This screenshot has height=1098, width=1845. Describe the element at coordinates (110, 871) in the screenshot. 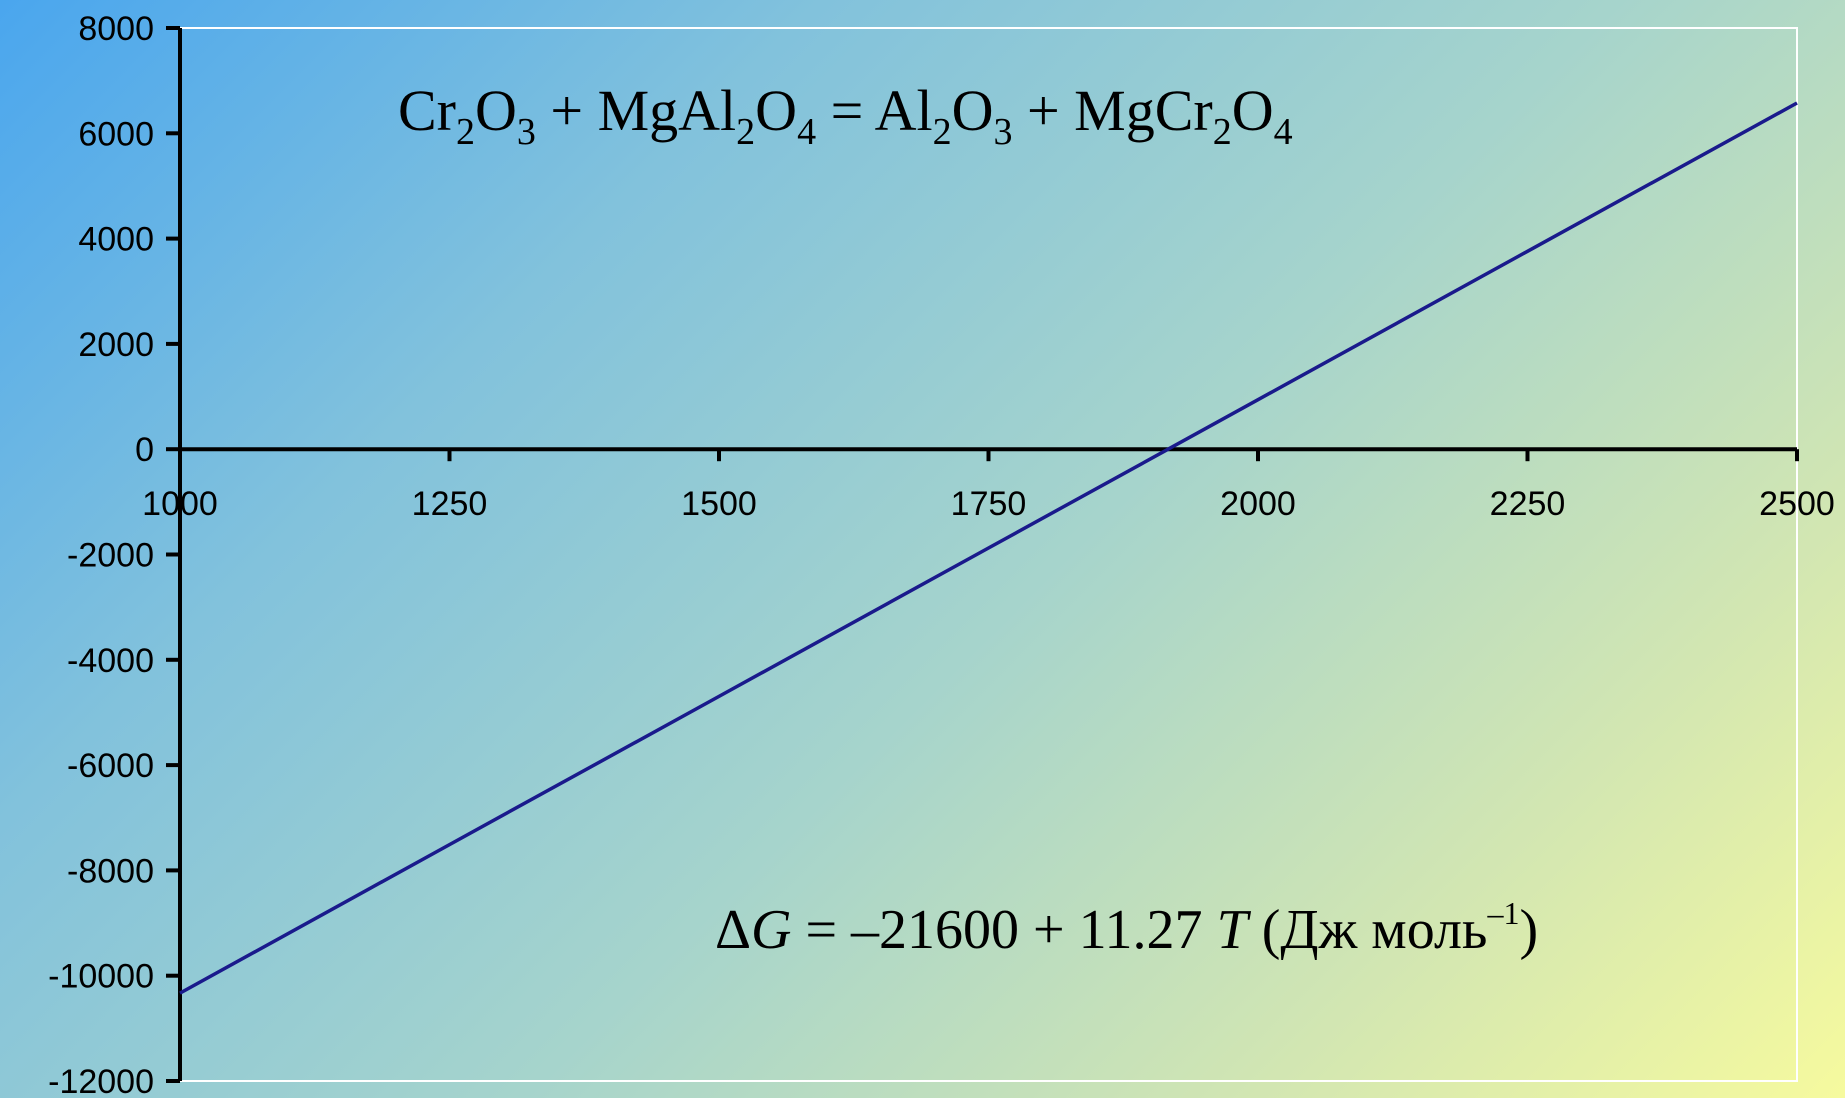

I see `y-tick-label: -8000` at that location.